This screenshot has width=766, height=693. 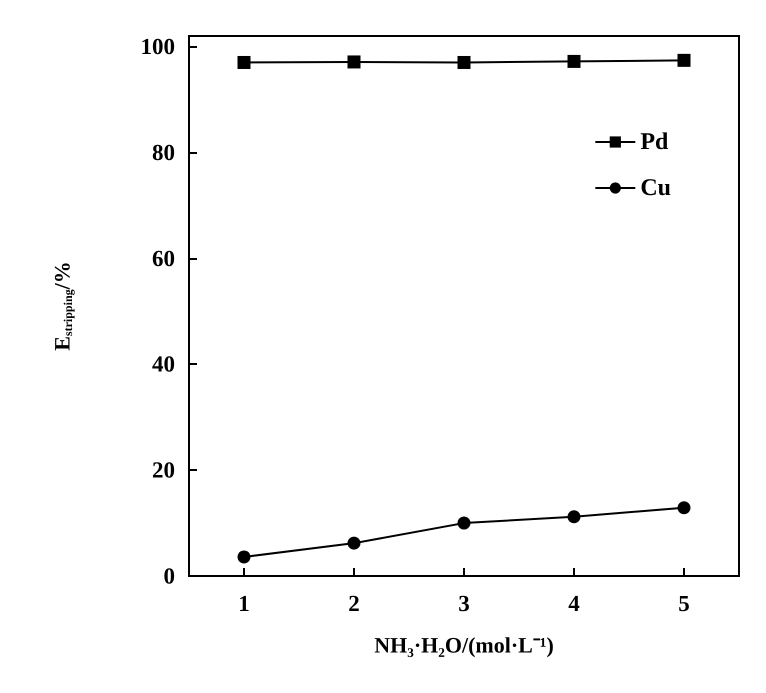 I want to click on y-tick-label: 20, so click(x=163, y=470).